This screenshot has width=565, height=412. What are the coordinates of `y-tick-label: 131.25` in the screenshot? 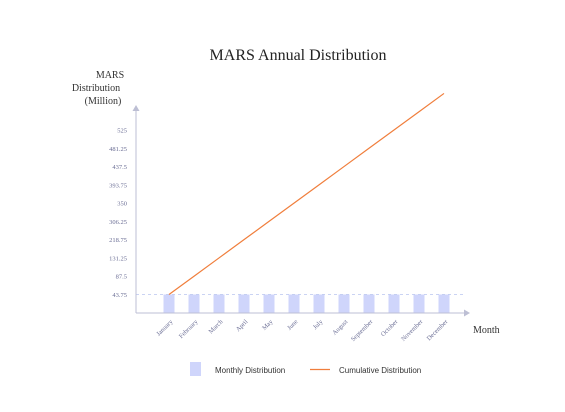 It's located at (118, 258).